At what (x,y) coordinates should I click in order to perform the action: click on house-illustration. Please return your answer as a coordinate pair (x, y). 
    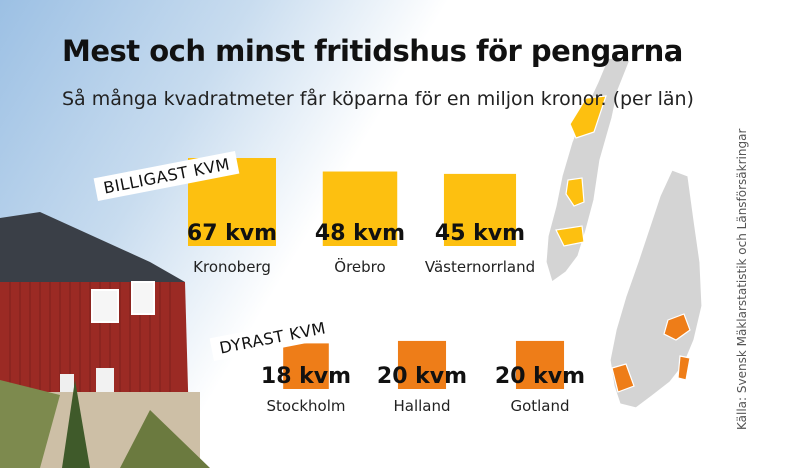
    Looking at the image, I should click on (105, 340).